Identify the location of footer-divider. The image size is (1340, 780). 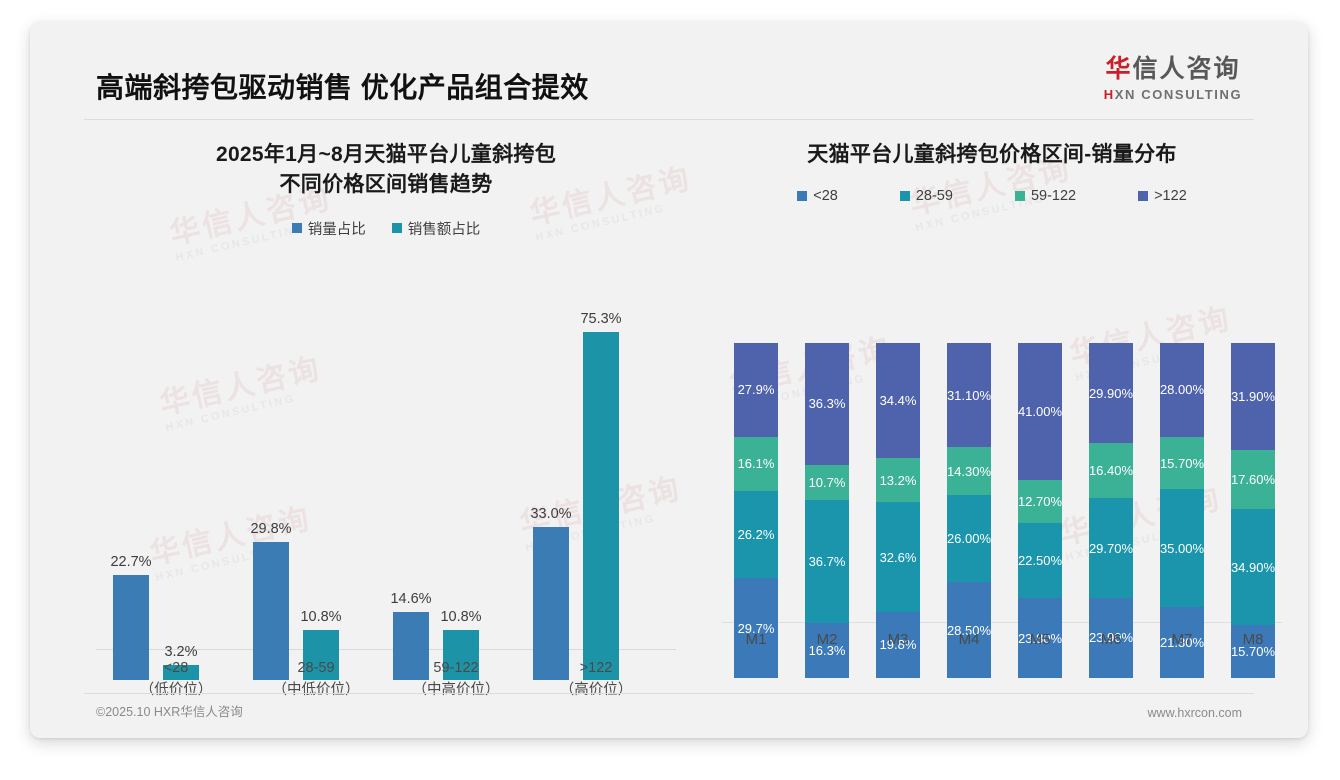
(669, 693).